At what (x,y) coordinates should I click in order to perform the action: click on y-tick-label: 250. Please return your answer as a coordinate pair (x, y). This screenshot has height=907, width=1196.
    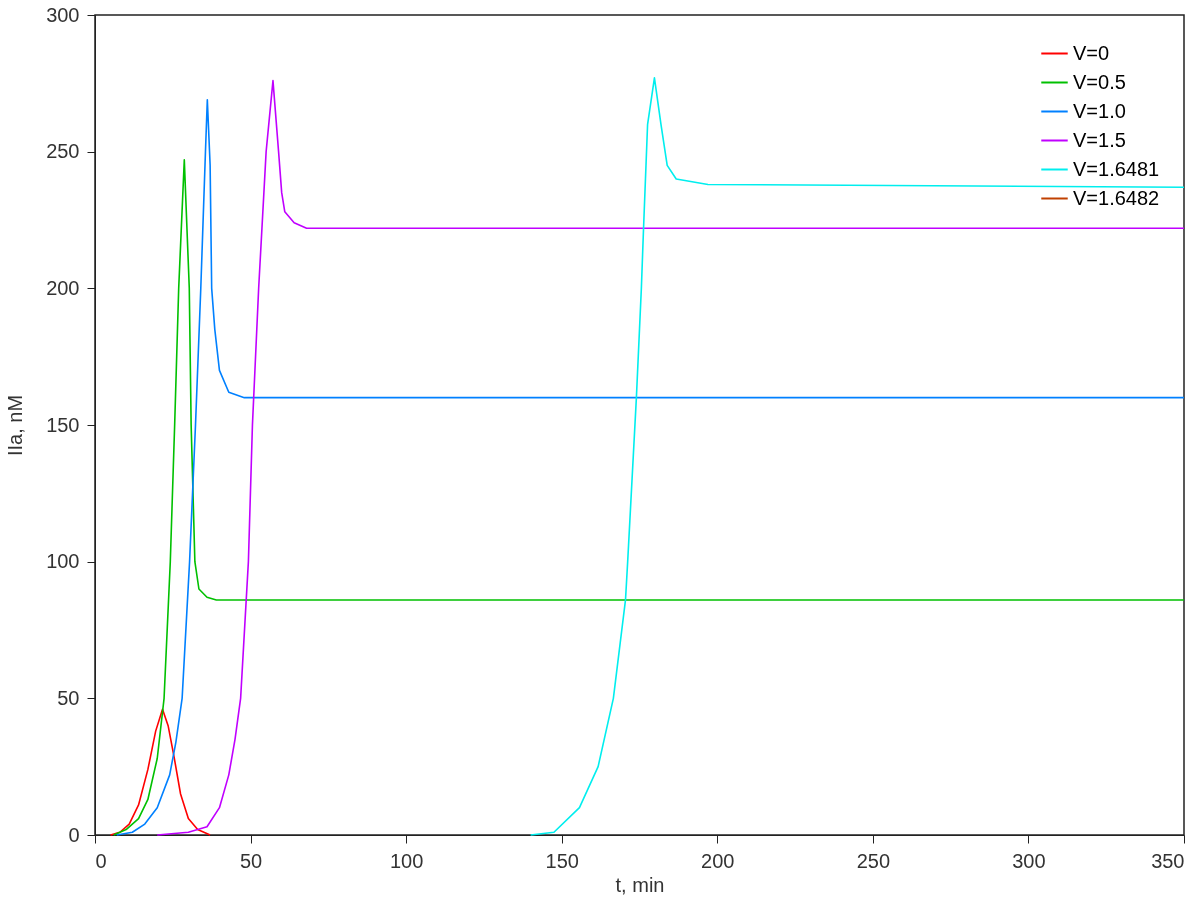
    Looking at the image, I should click on (63, 151).